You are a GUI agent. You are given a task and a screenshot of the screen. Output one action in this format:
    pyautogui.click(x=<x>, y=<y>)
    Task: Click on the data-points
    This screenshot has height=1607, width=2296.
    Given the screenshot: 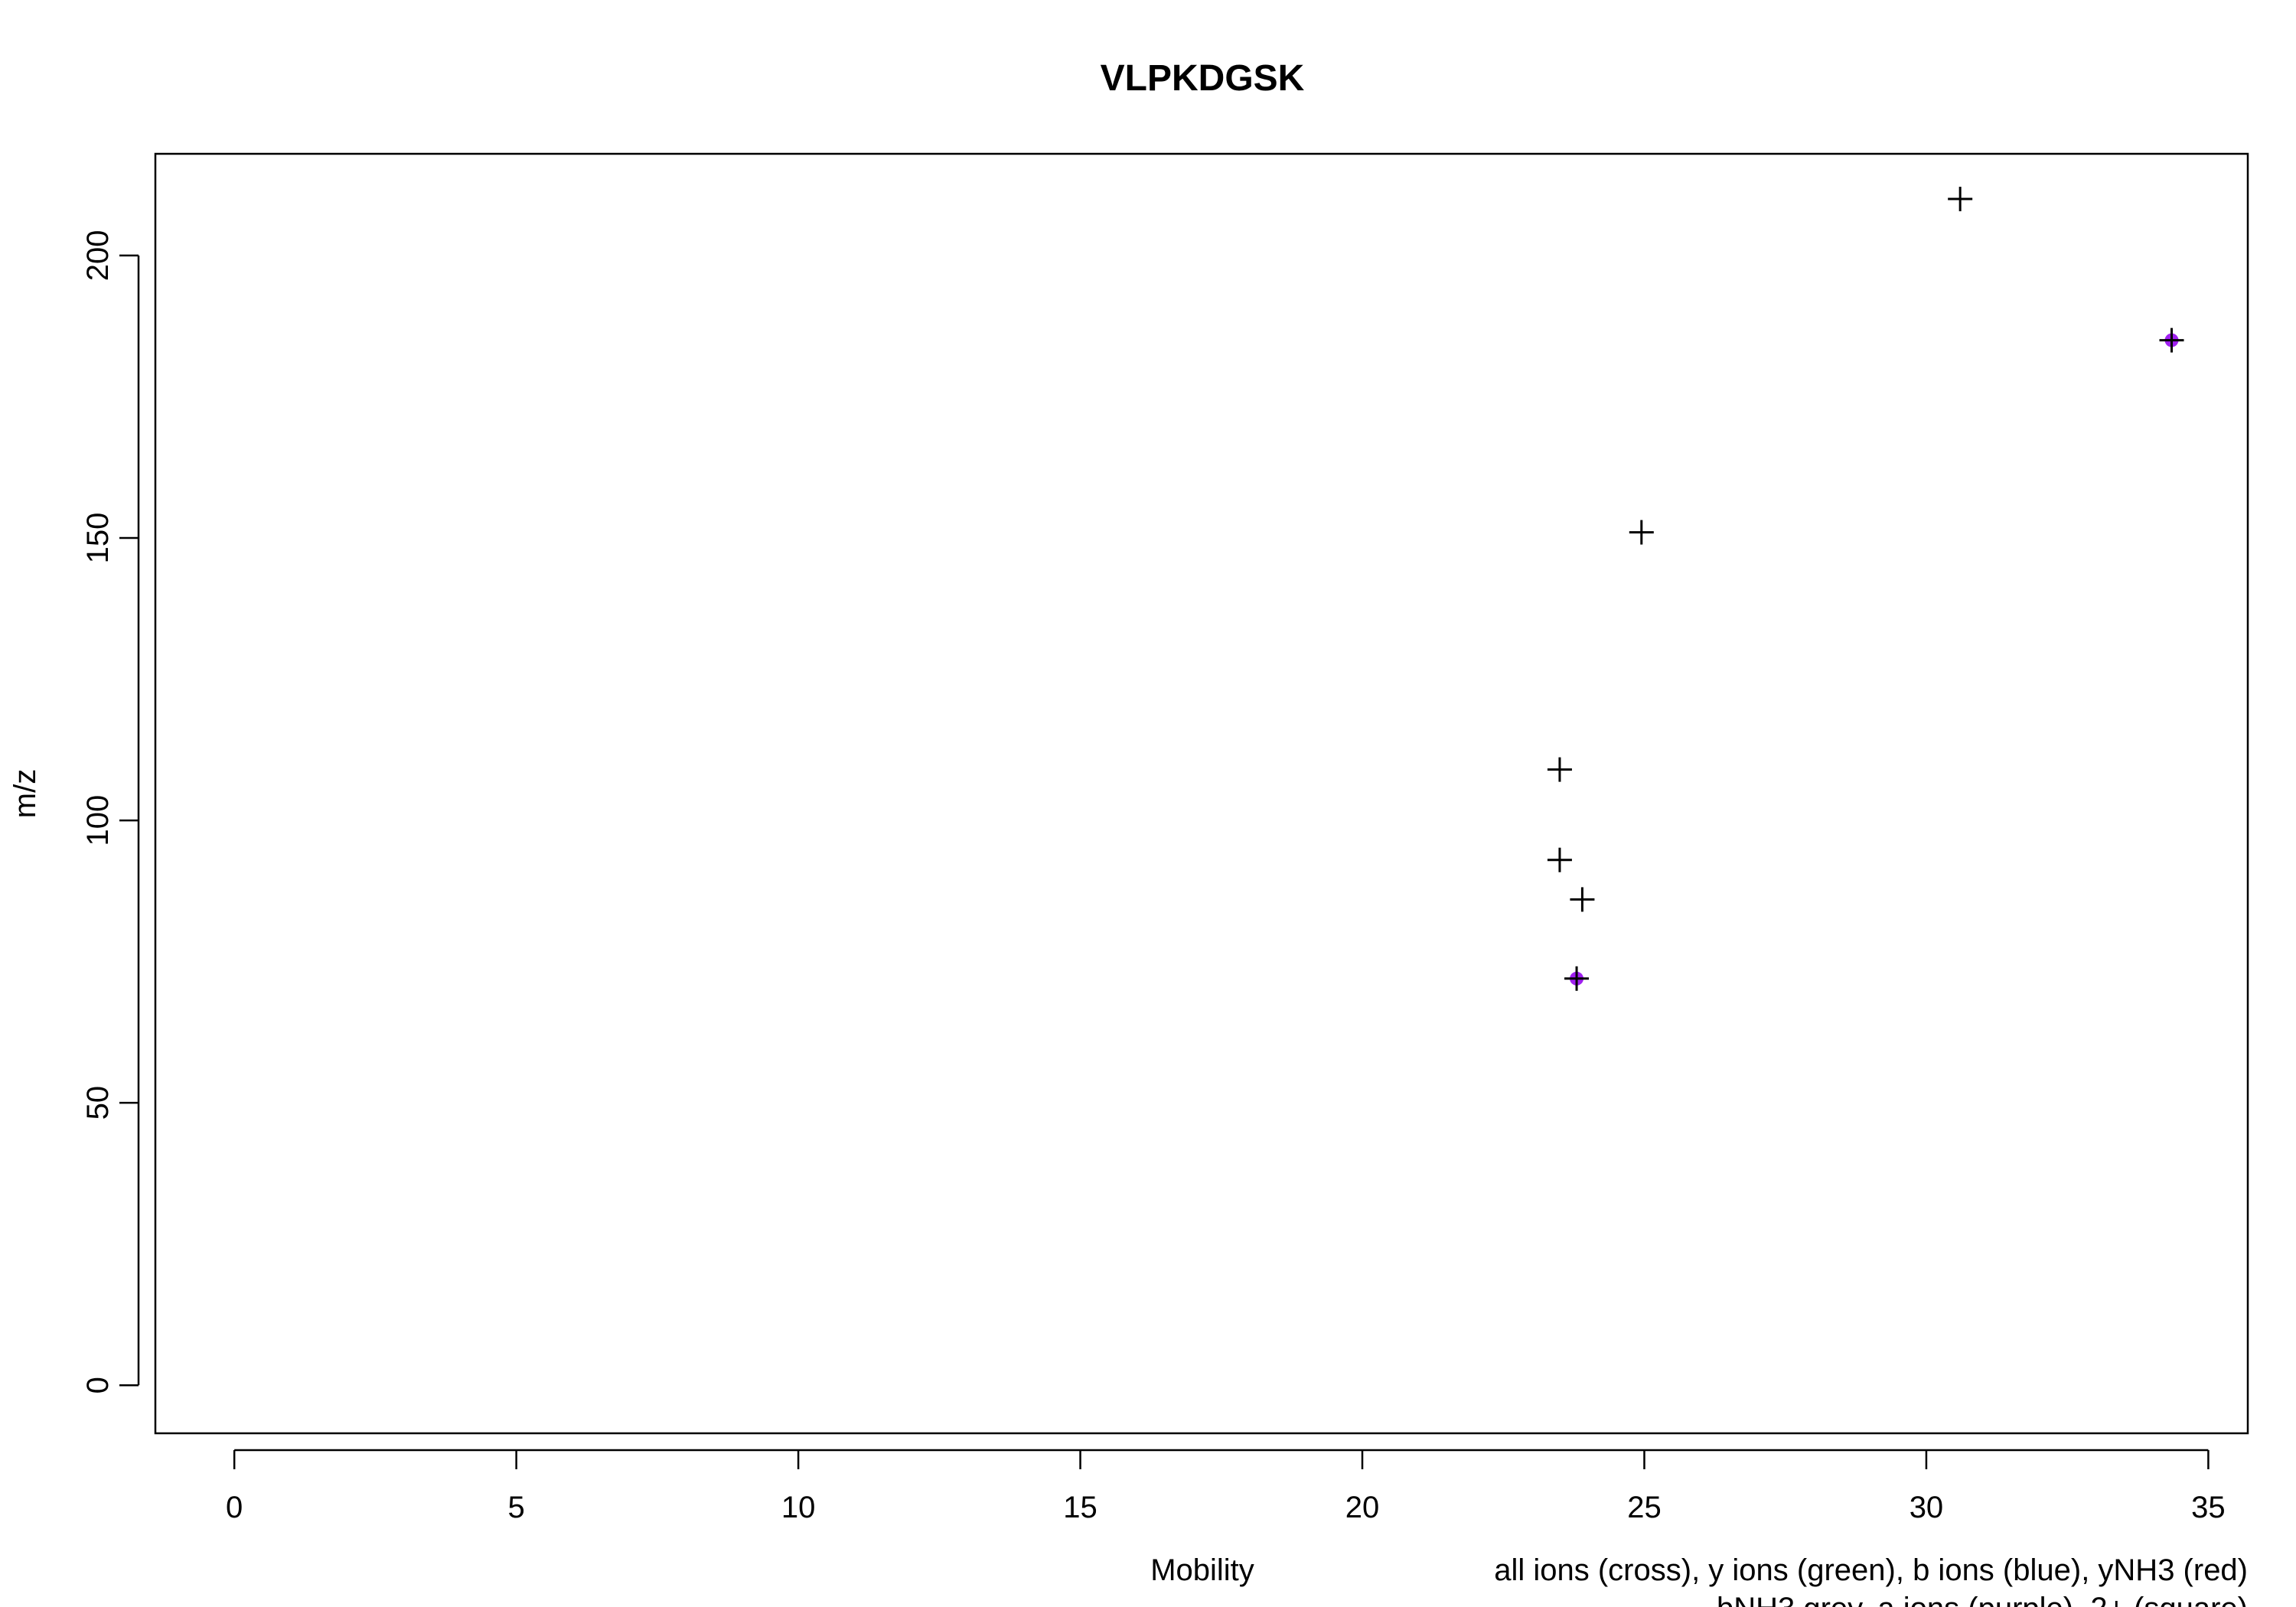 What is the action you would take?
    pyautogui.click(x=1865, y=589)
    